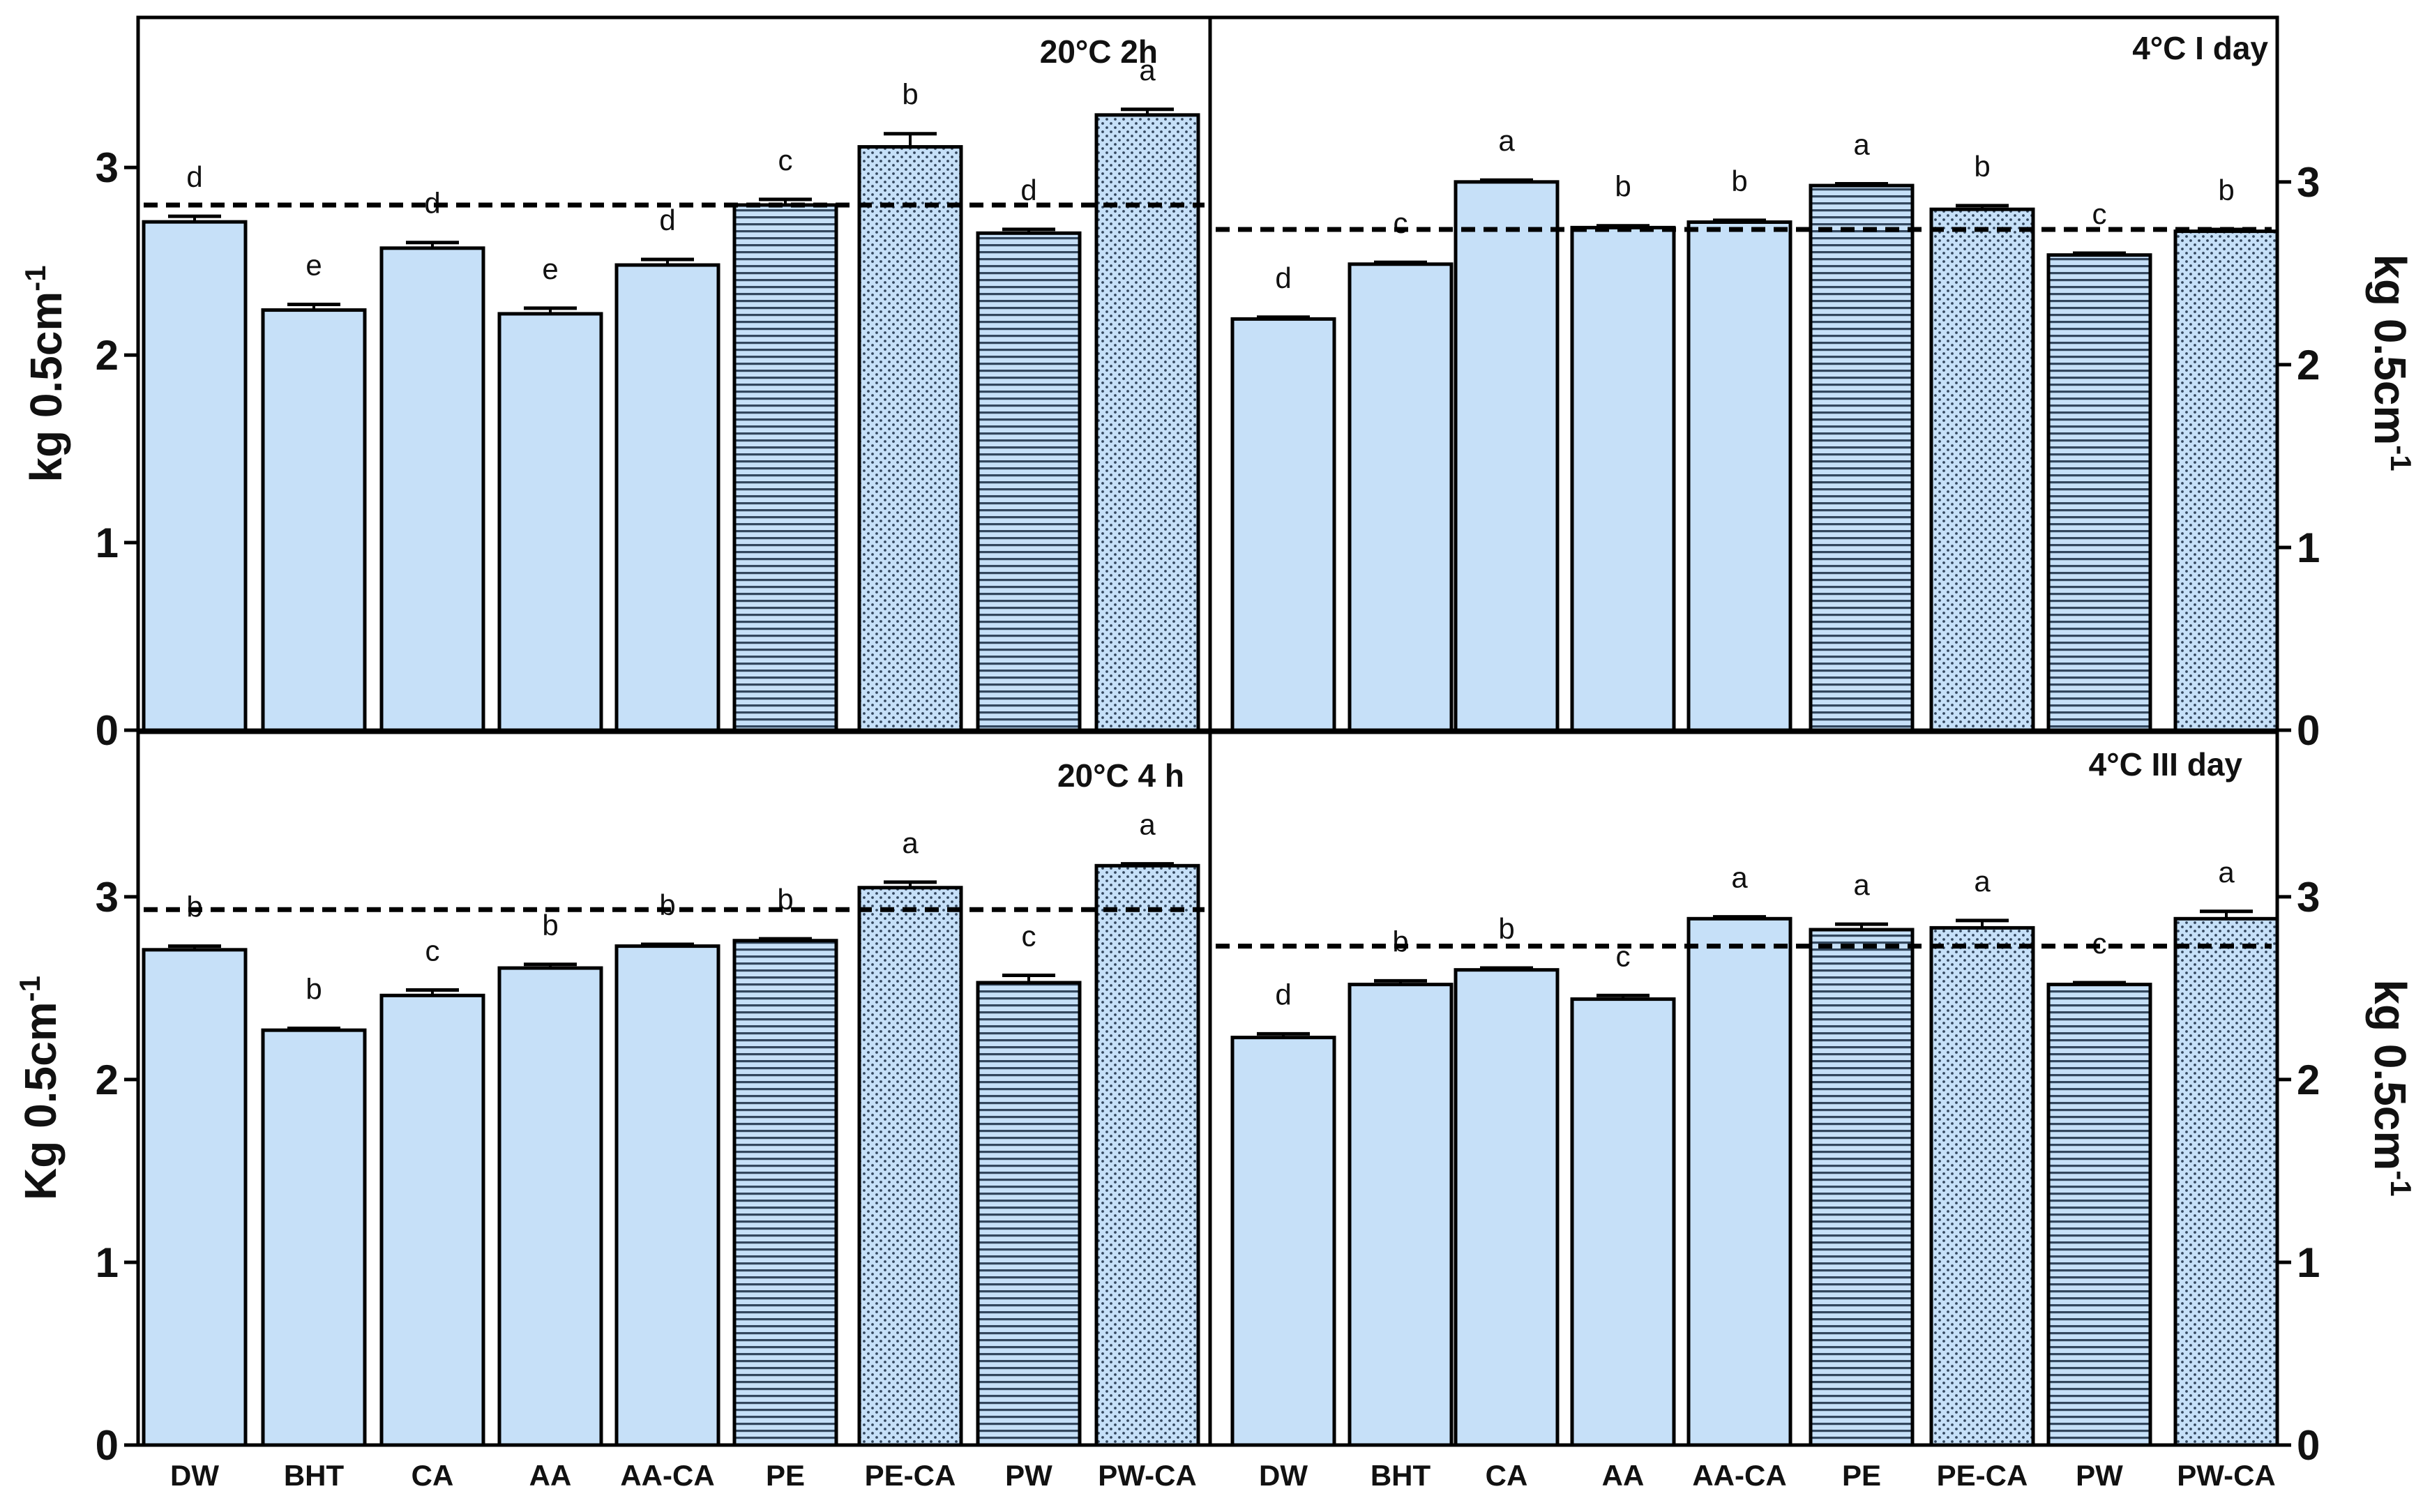  I want to click on y-axis-title: kg 0.5cm-1, so click(45, 373).